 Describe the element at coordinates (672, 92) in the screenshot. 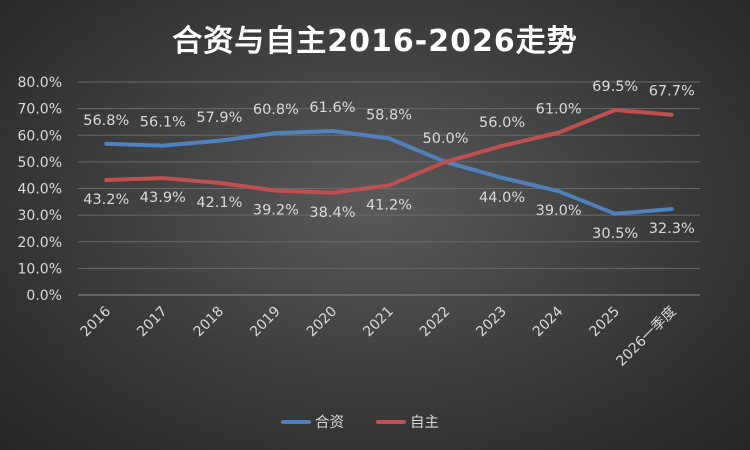

I see `data-label: 67.7%` at that location.